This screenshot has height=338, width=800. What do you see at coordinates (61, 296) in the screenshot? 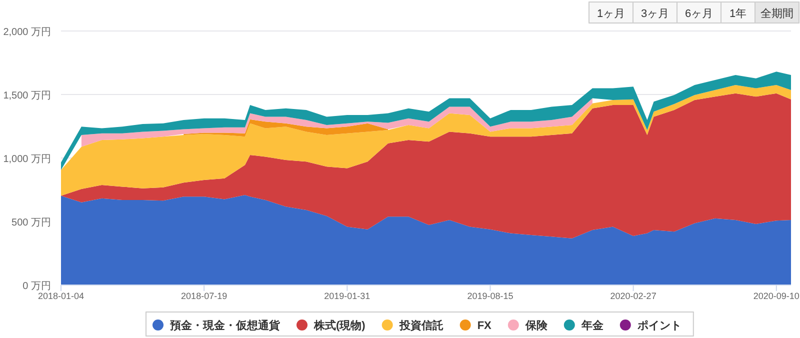
I see `x-tick-label: 2018-01-04` at bounding box center [61, 296].